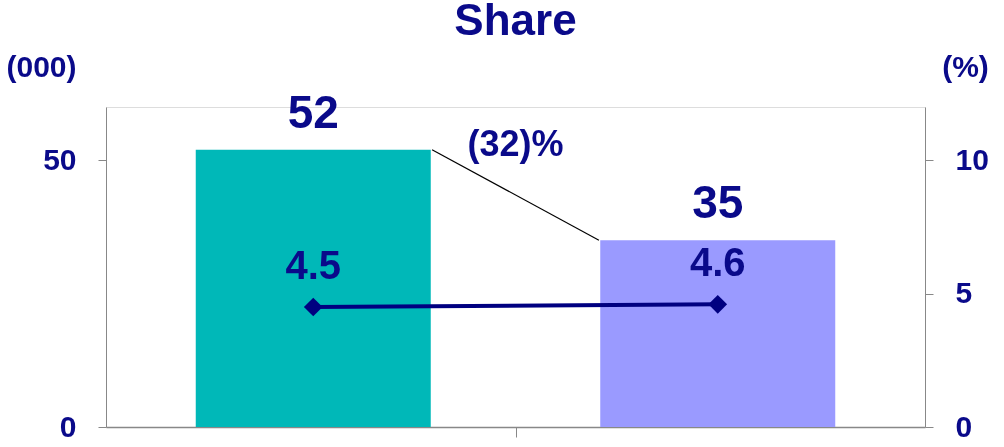  Describe the element at coordinates (60, 159) in the screenshot. I see `y-tick-label: 50` at that location.